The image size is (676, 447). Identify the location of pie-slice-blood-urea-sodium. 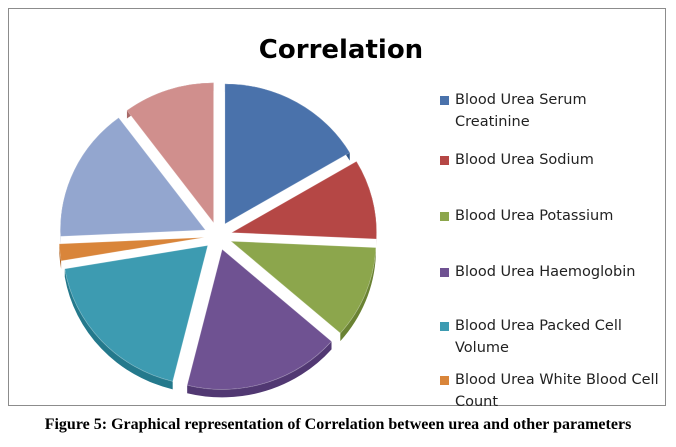
(303, 200).